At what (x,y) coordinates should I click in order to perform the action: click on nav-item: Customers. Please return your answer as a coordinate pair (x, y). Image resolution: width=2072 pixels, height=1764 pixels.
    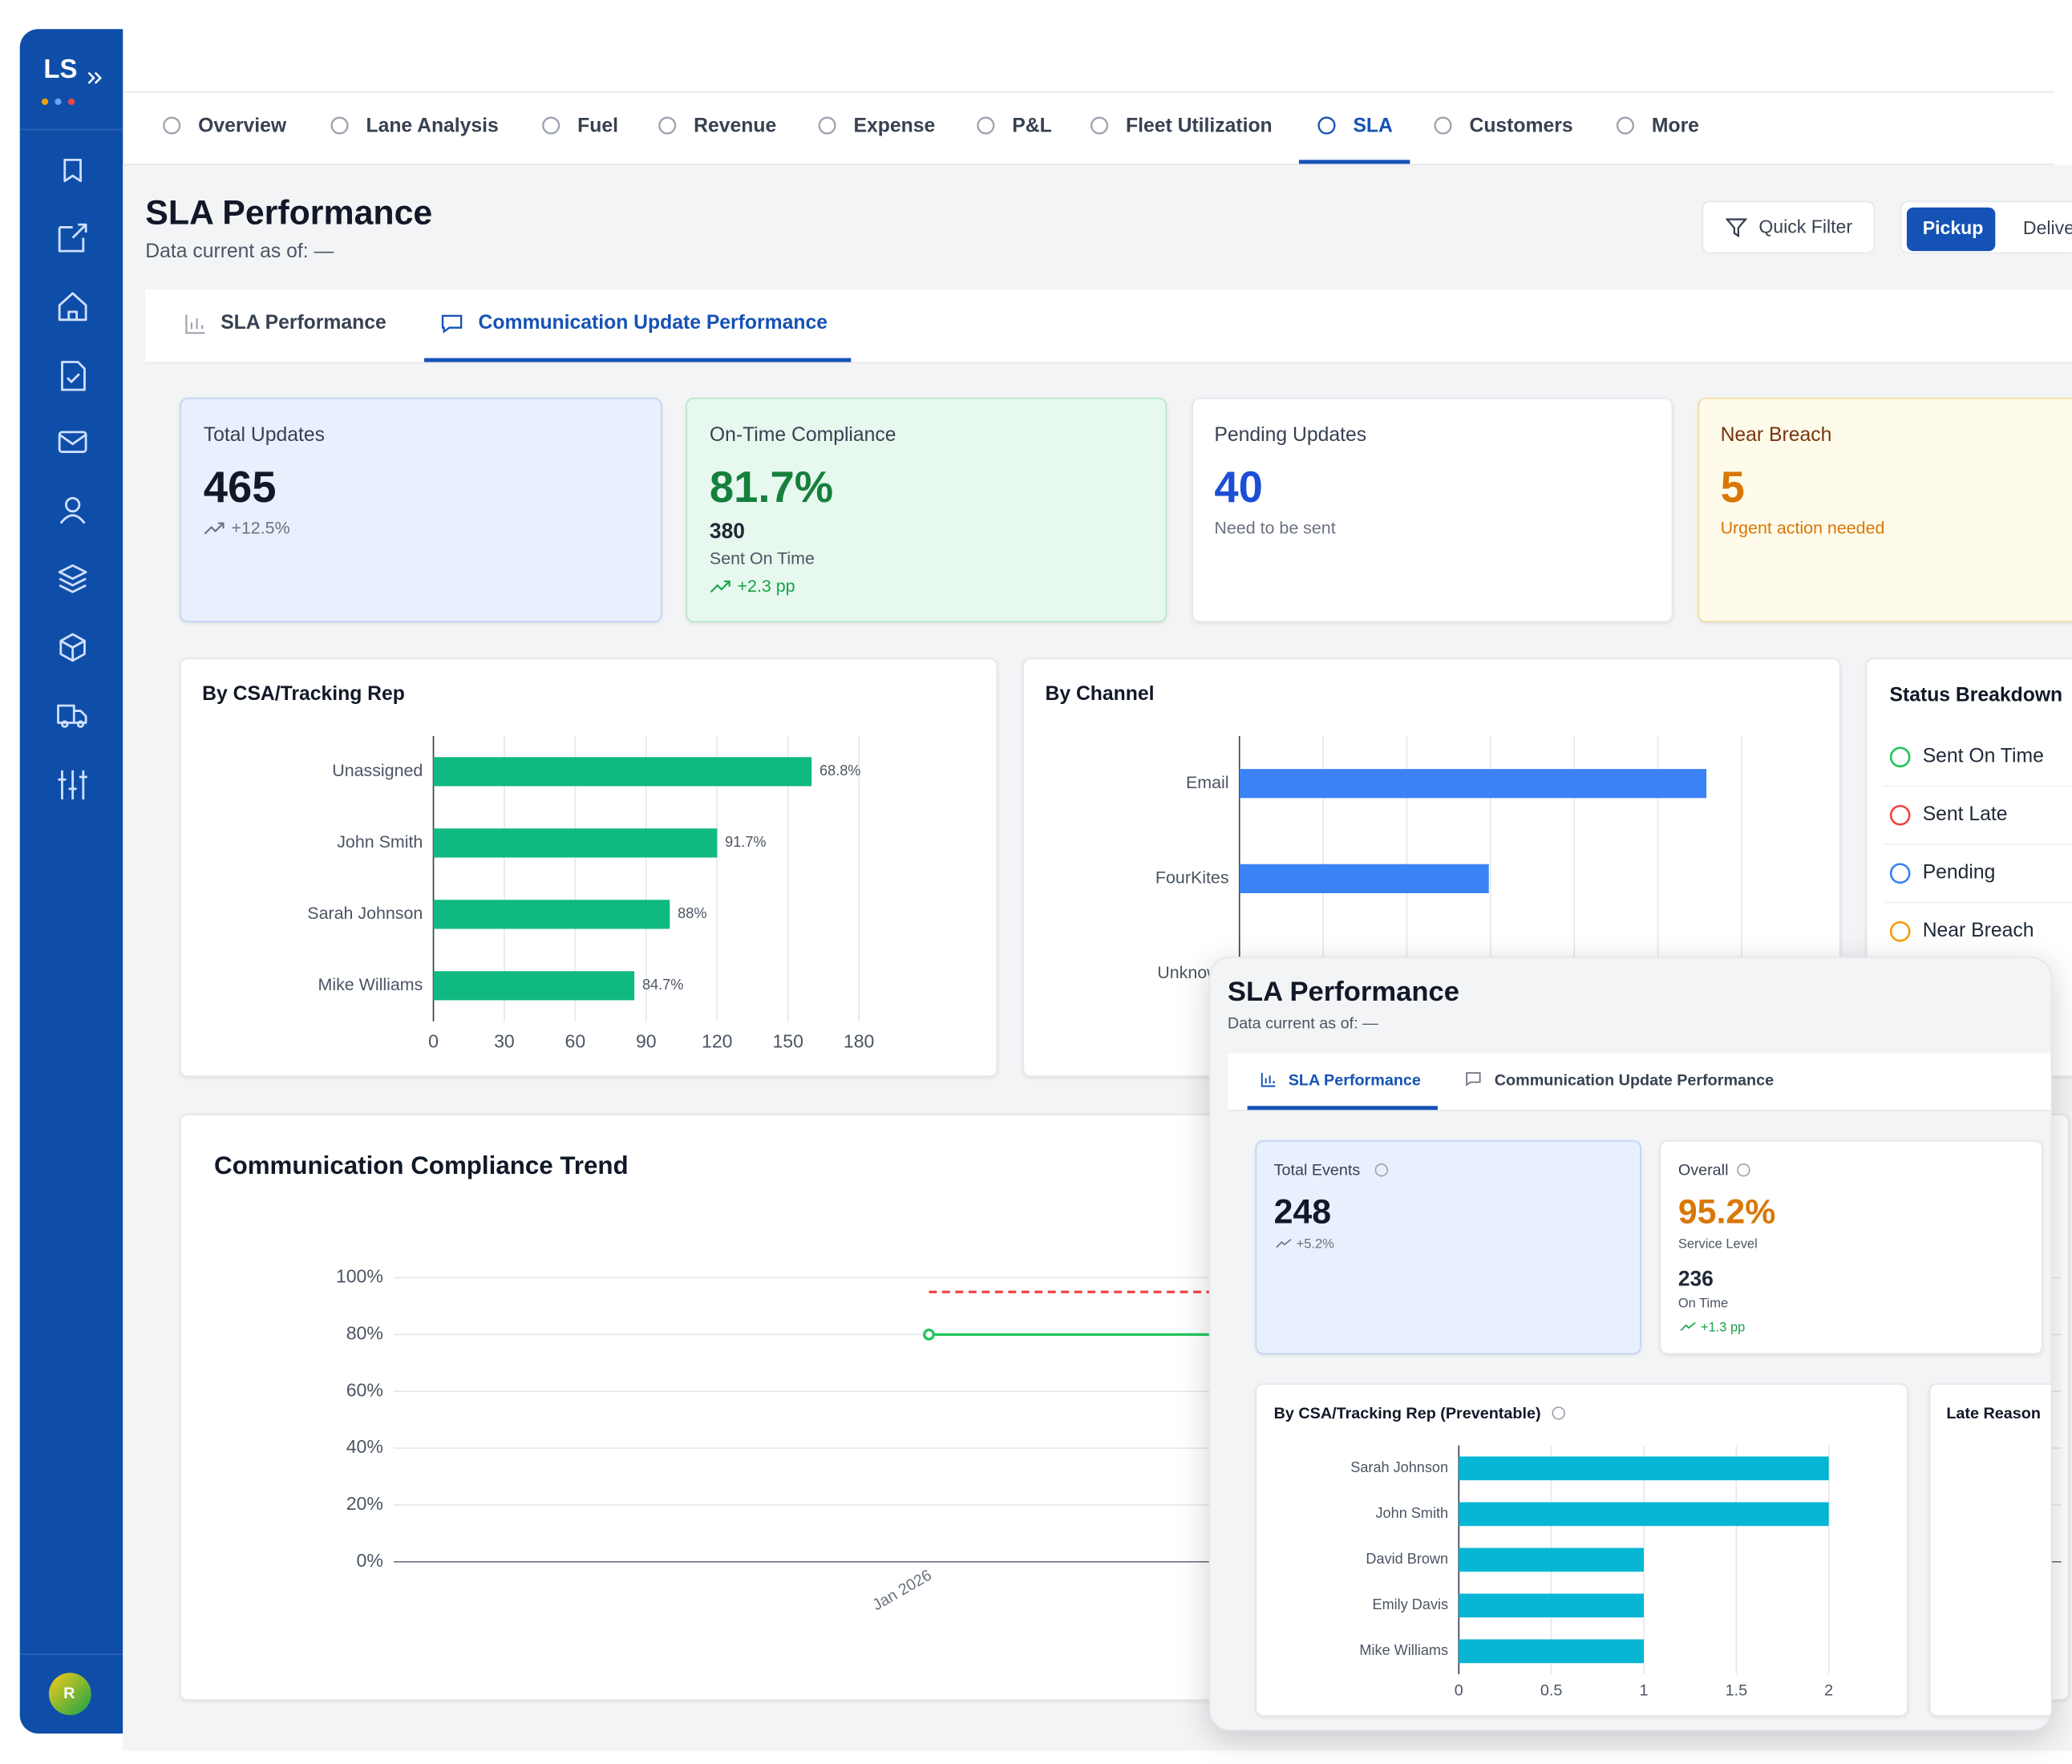
    Looking at the image, I should click on (1521, 125).